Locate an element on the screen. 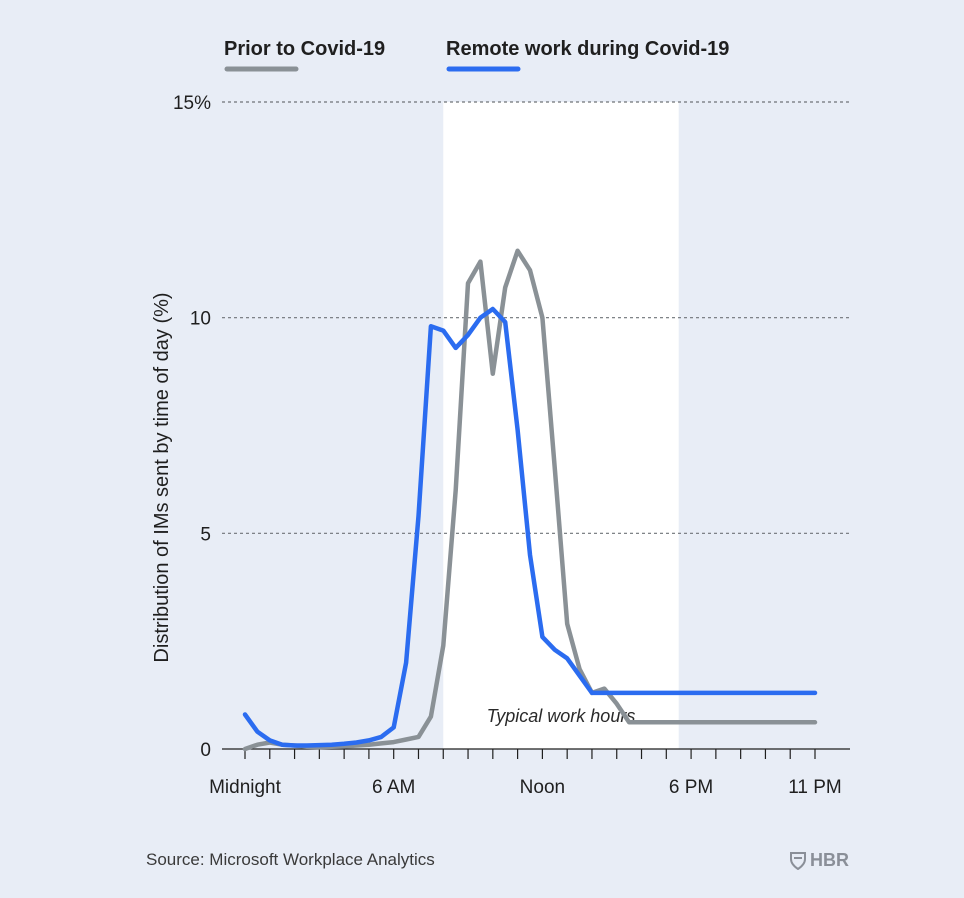 This screenshot has height=898, width=964. y-tick-label: 0 is located at coordinates (205, 750).